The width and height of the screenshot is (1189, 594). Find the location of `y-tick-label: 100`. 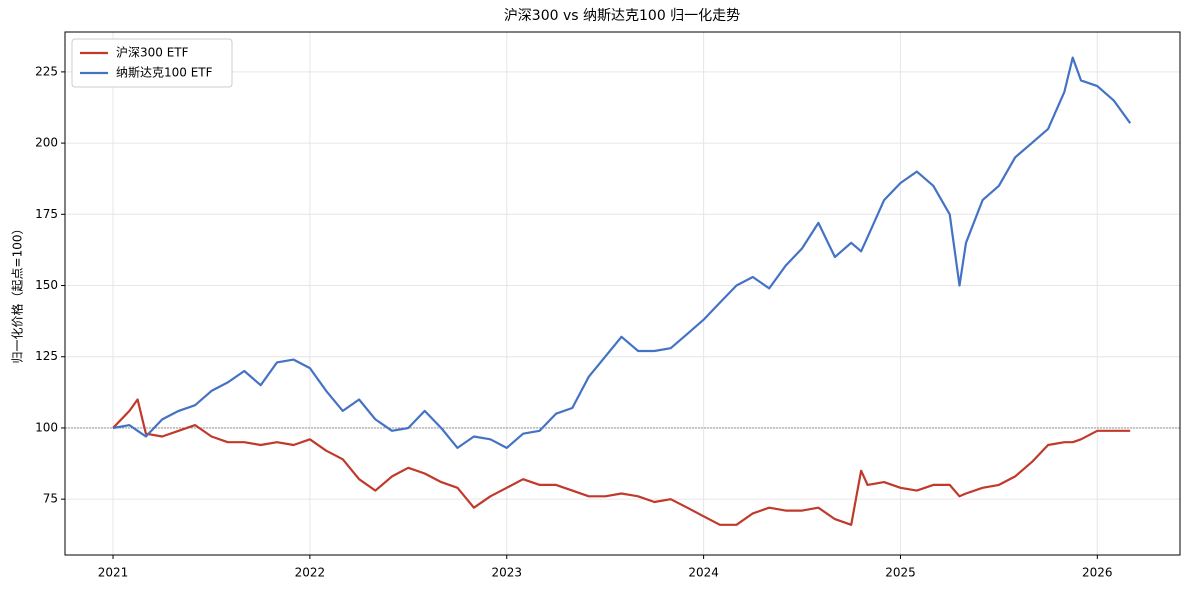

y-tick-label: 100 is located at coordinates (46, 427).